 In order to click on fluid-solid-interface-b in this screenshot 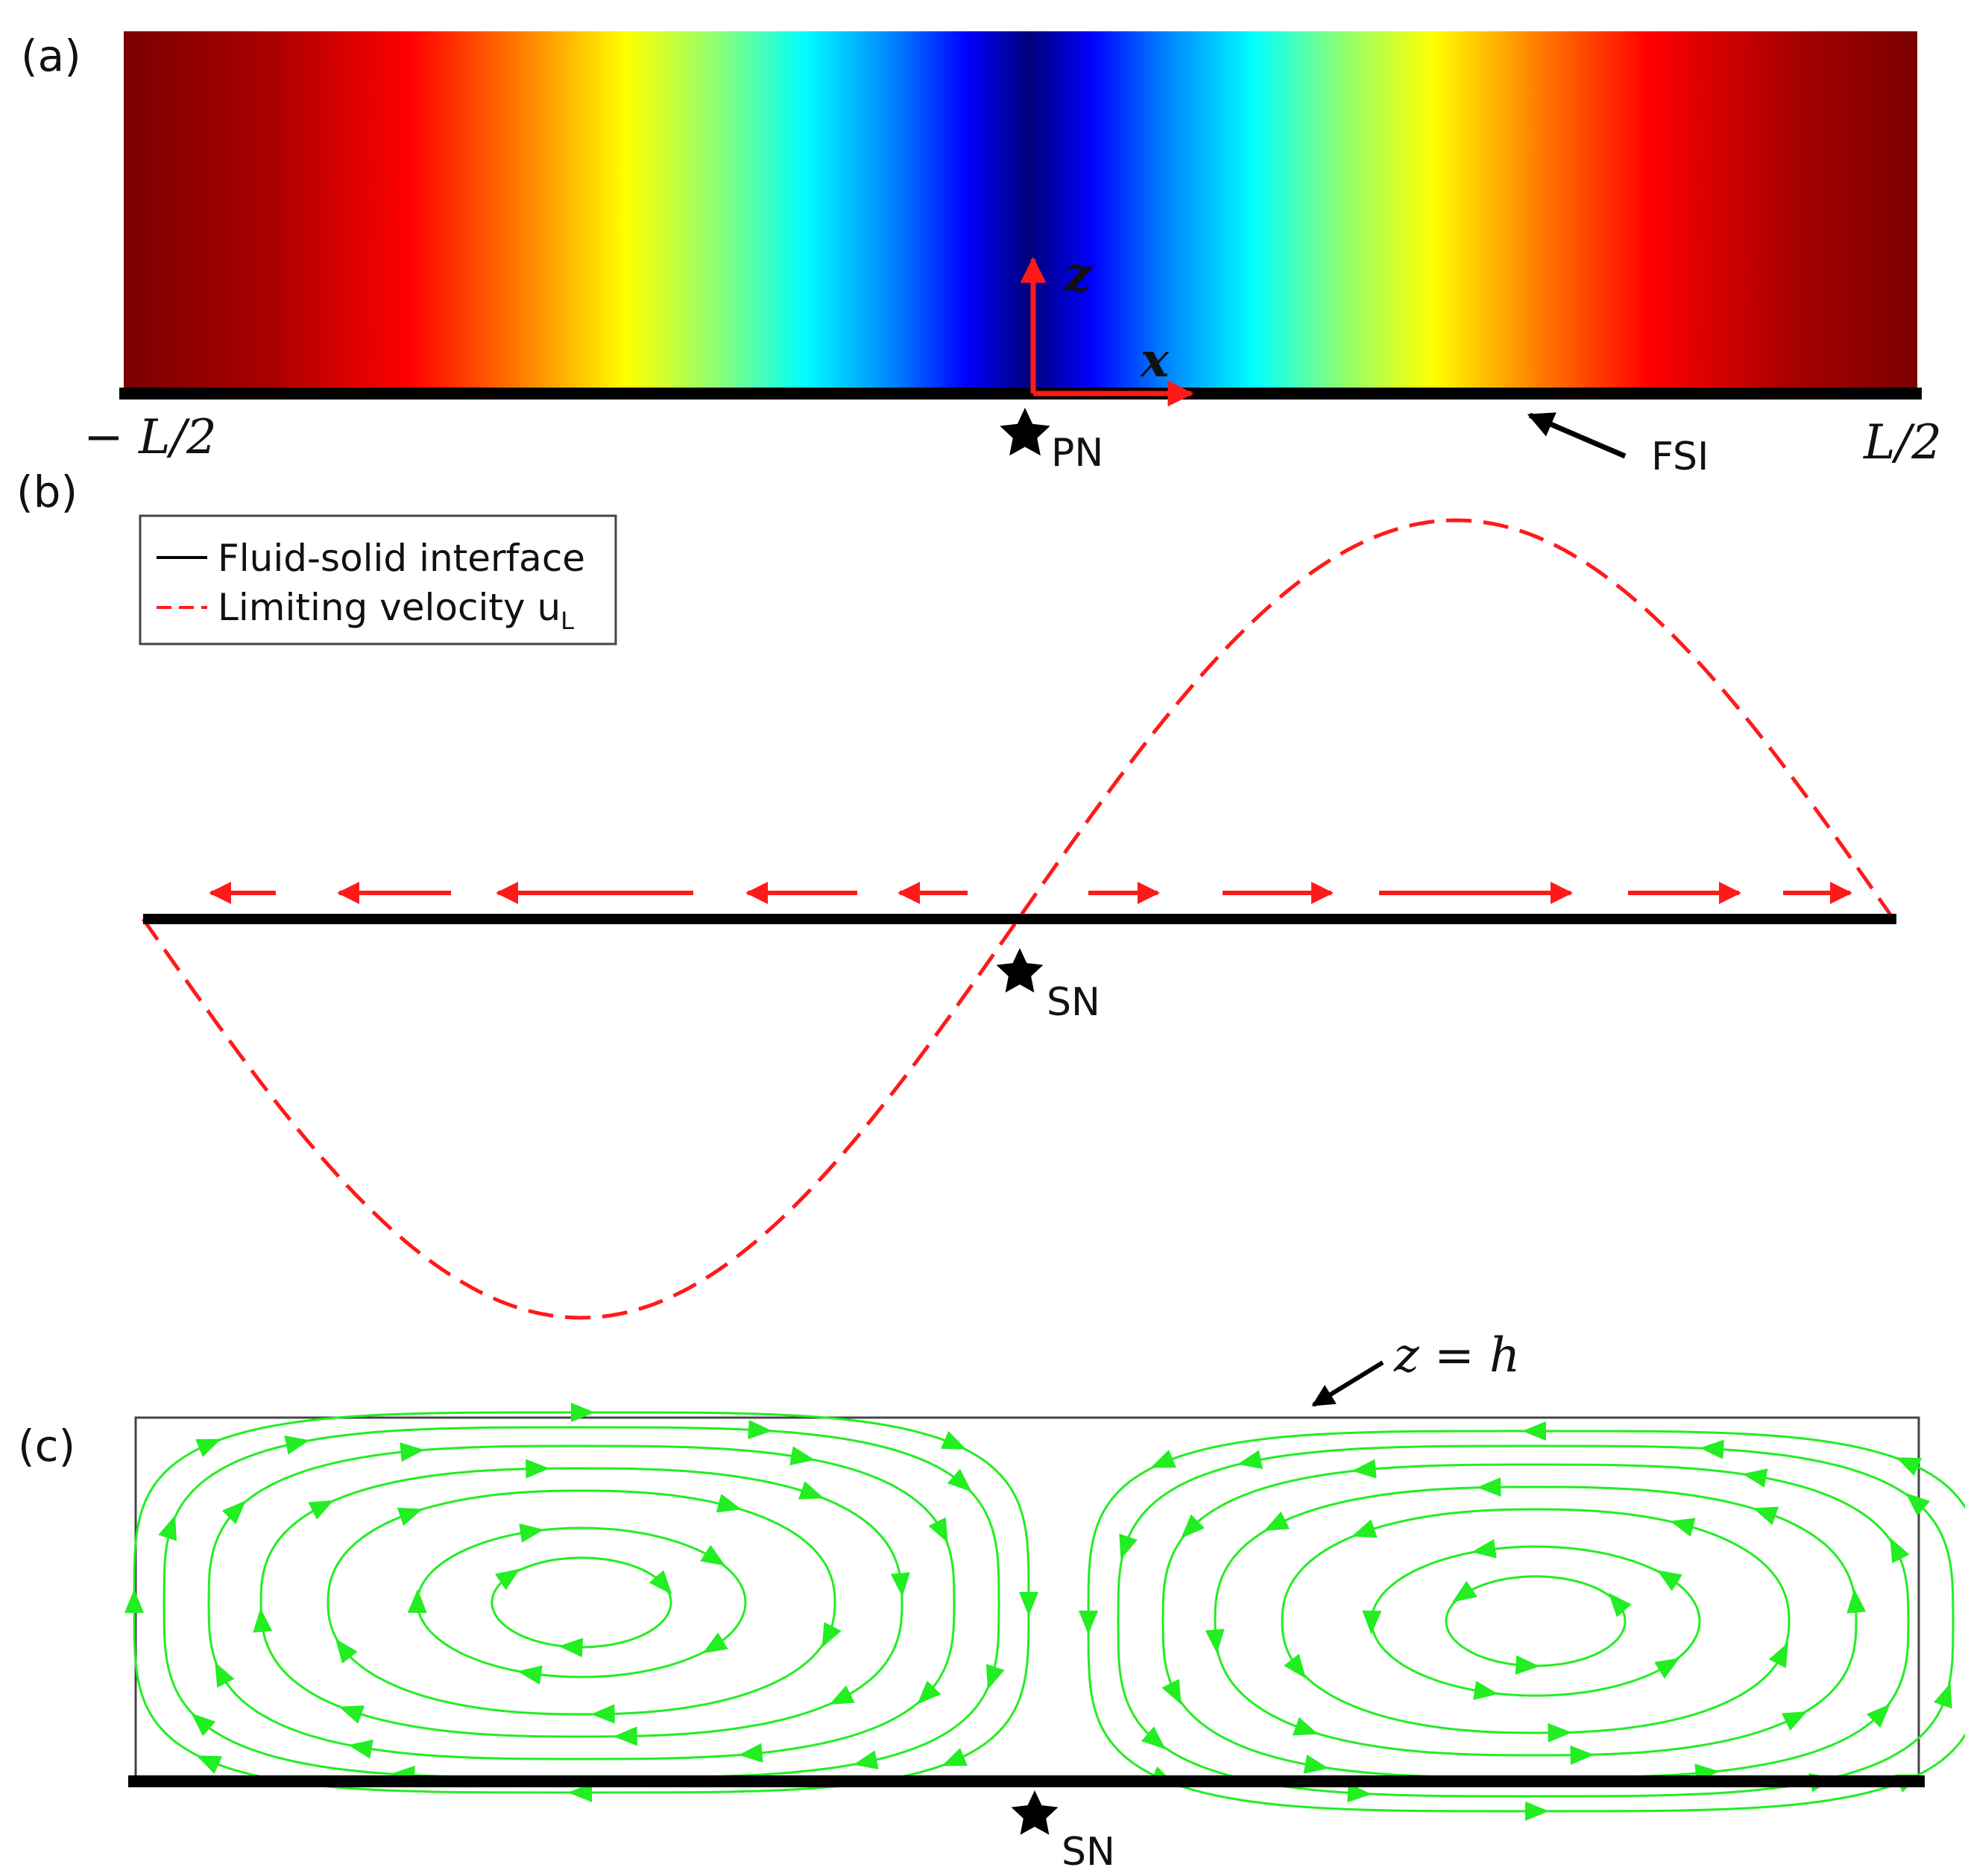, I will do `click(1019, 919)`.